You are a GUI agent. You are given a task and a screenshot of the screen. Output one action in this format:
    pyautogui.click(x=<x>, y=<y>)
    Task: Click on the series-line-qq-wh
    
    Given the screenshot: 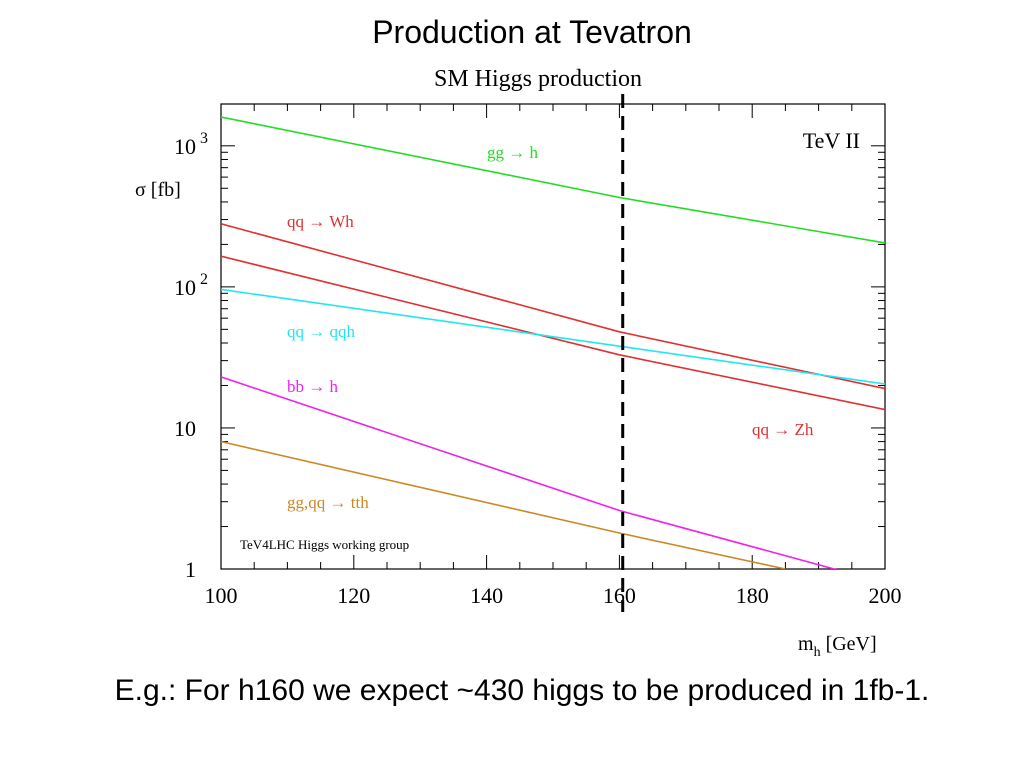 What is the action you would take?
    pyautogui.click(x=553, y=306)
    